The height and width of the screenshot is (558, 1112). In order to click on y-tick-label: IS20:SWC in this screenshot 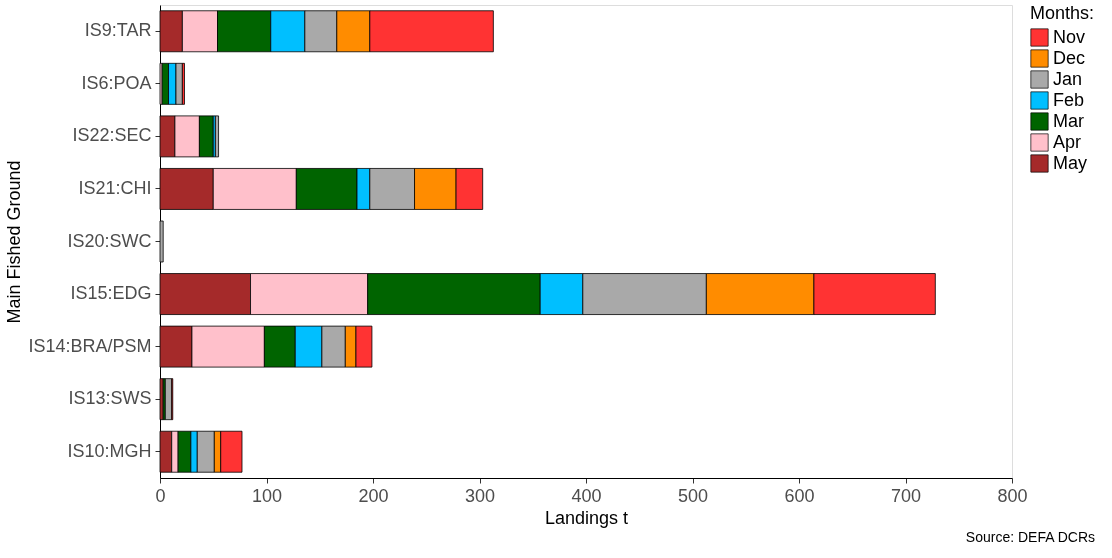, I will do `click(109, 240)`.